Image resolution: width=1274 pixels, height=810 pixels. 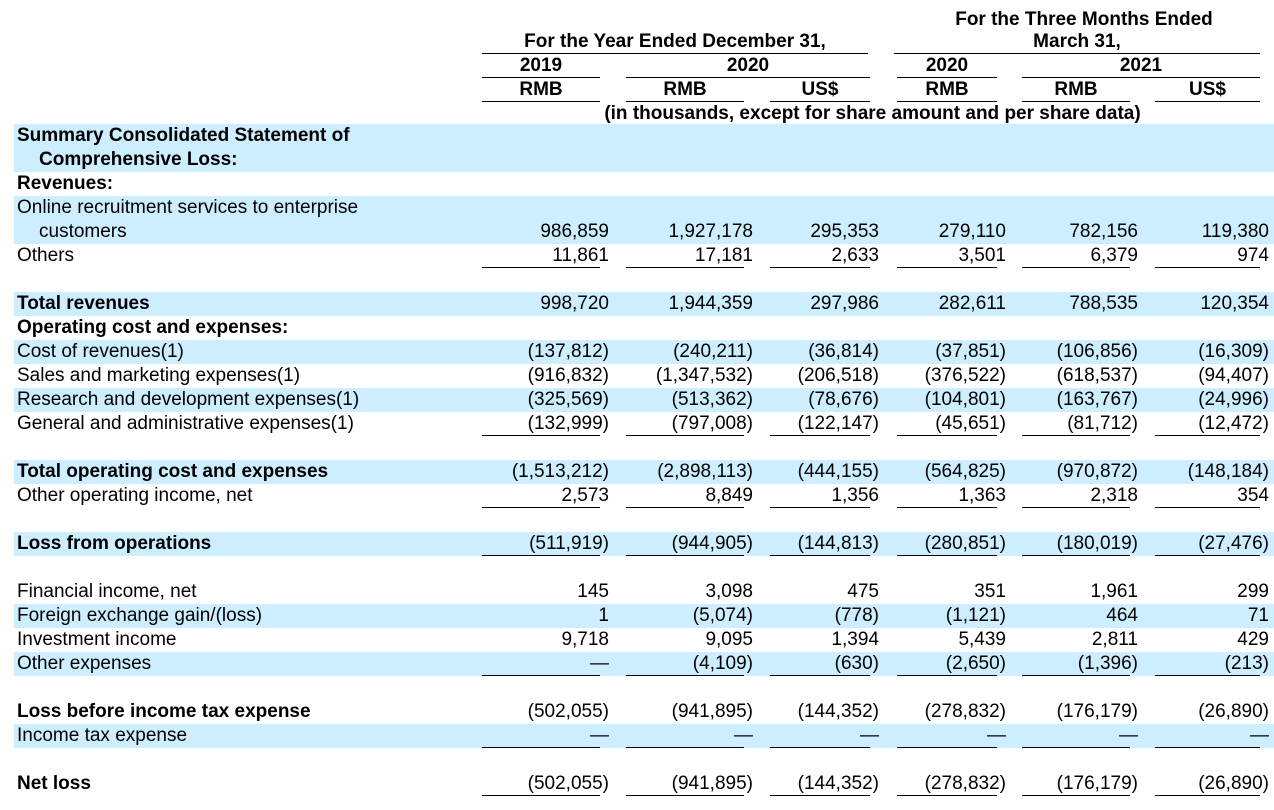 What do you see at coordinates (1233, 351) in the screenshot?
I see `value-cell: (16,309)` at bounding box center [1233, 351].